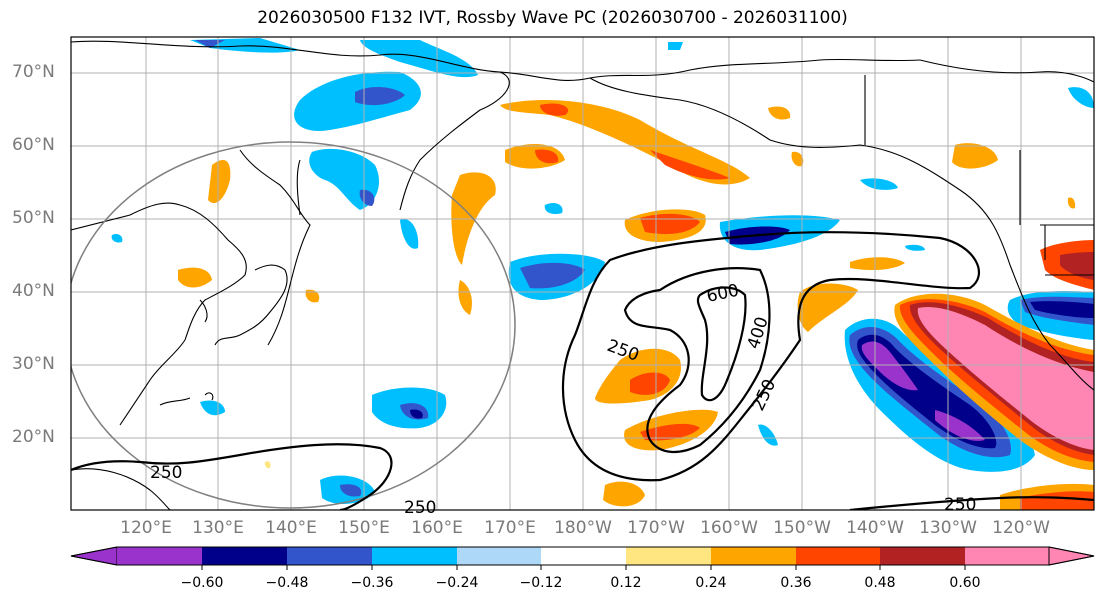 This screenshot has height=604, width=1105. I want to click on colorbar-extend-low, so click(94, 556).